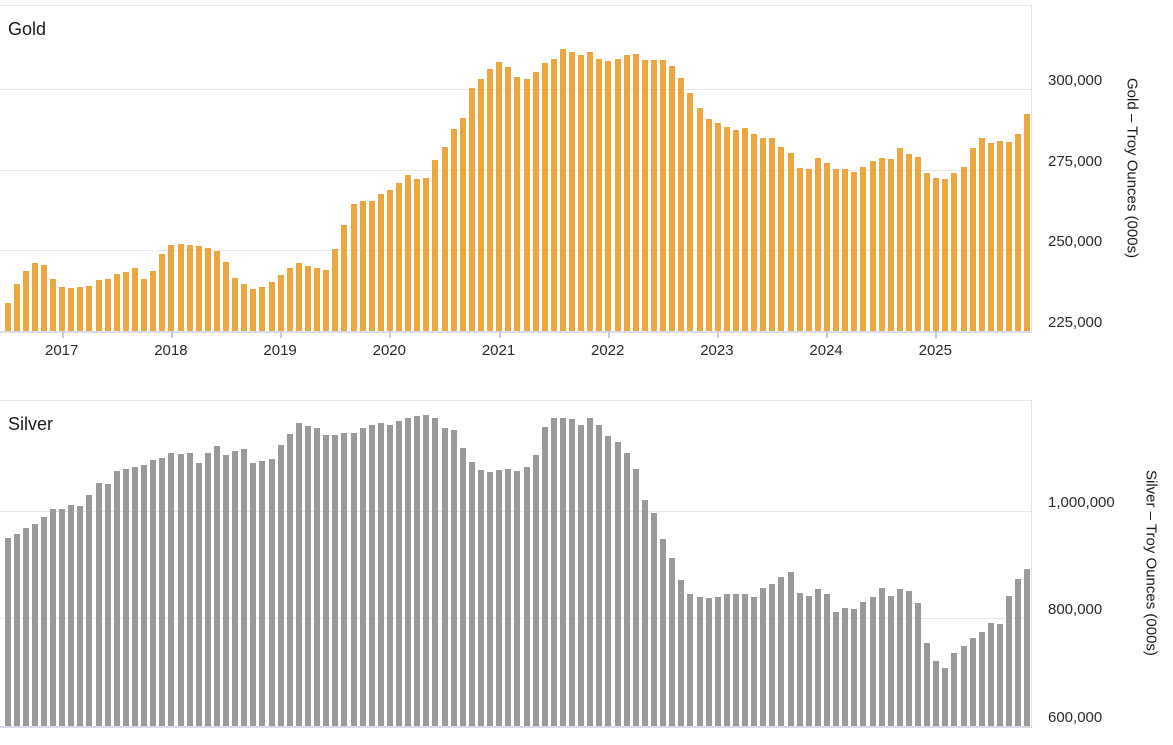 Image resolution: width=1173 pixels, height=745 pixels. I want to click on y-tick-label: 800,000, so click(1075, 610).